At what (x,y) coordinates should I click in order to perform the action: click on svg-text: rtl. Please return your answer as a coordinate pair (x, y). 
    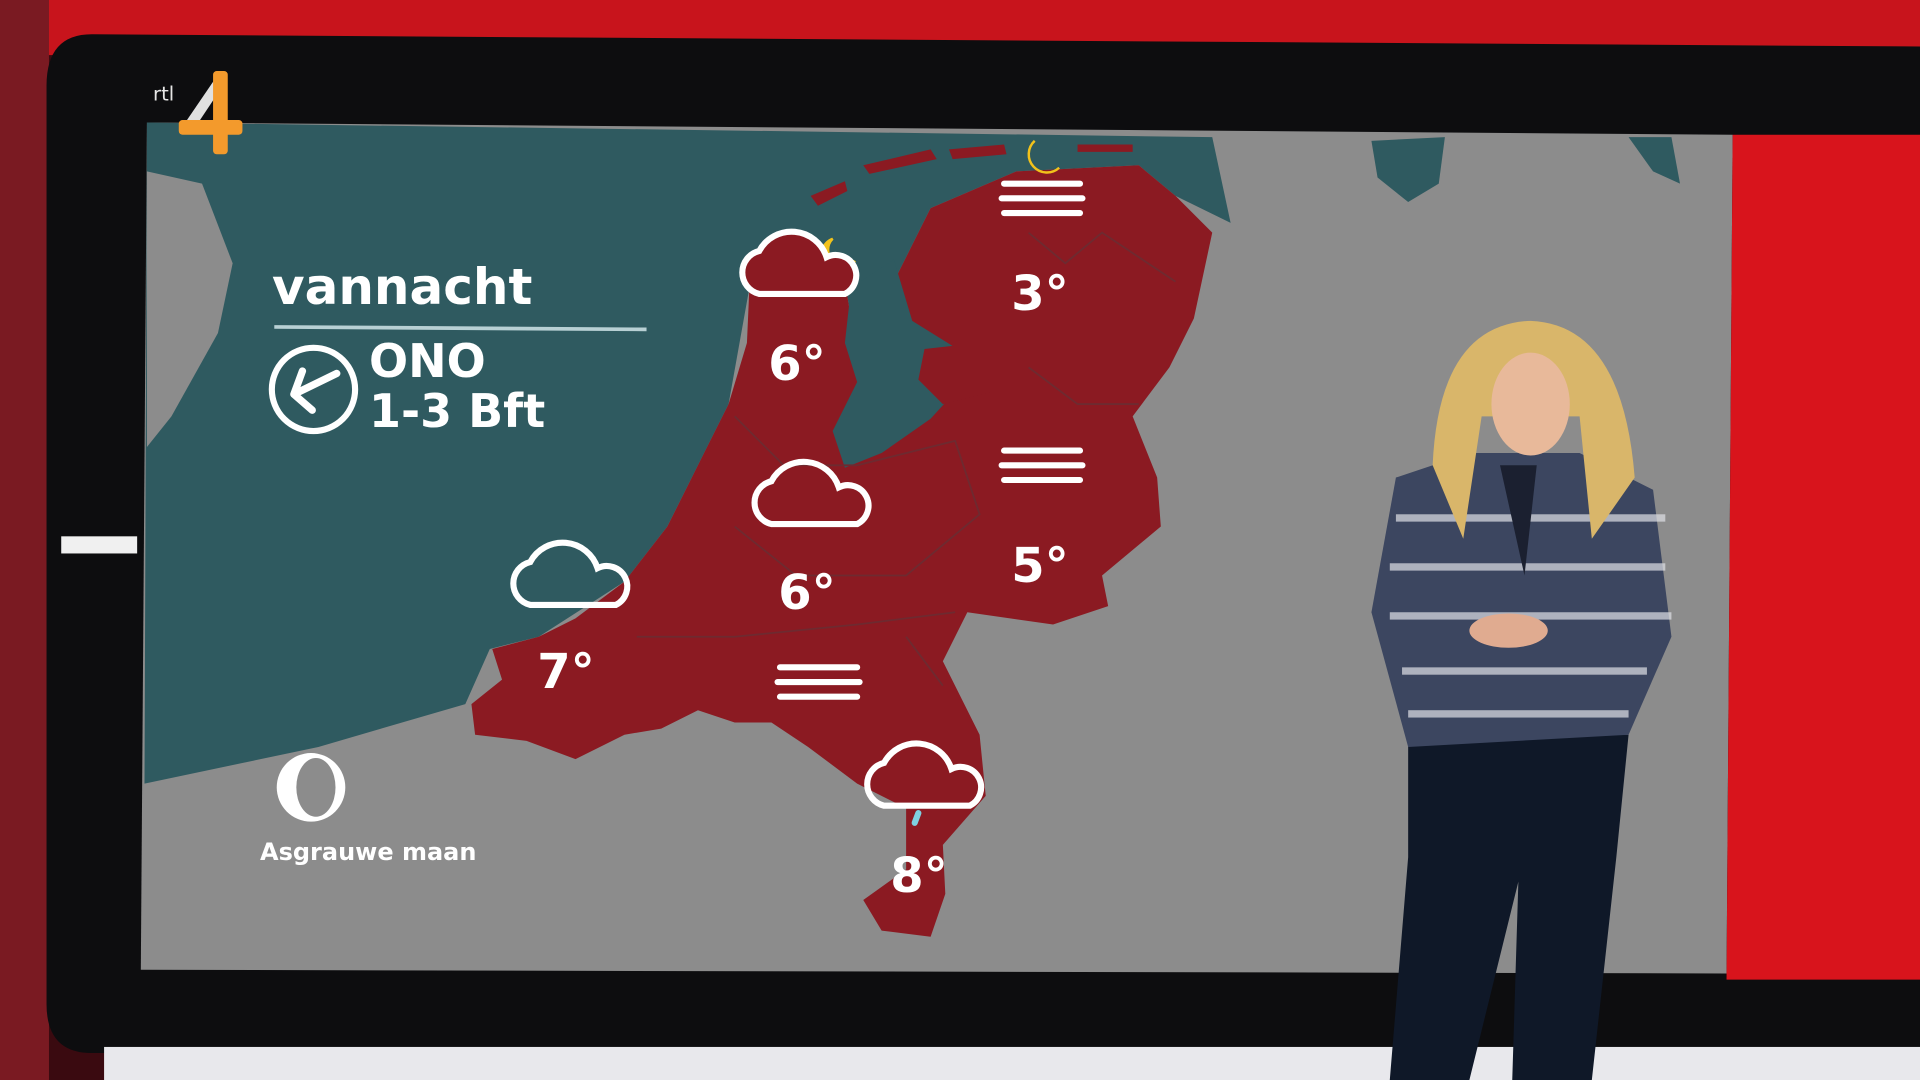
    Looking at the image, I should click on (163, 93).